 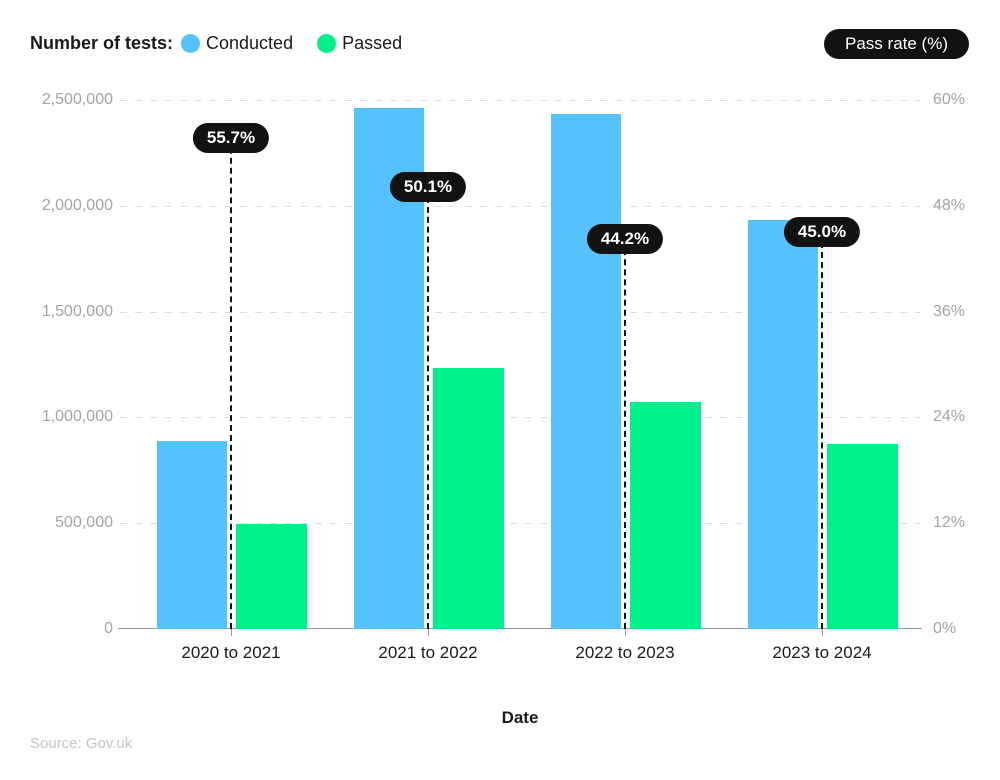 I want to click on legend: Number of tests: Conducted Passed, so click(x=228, y=43).